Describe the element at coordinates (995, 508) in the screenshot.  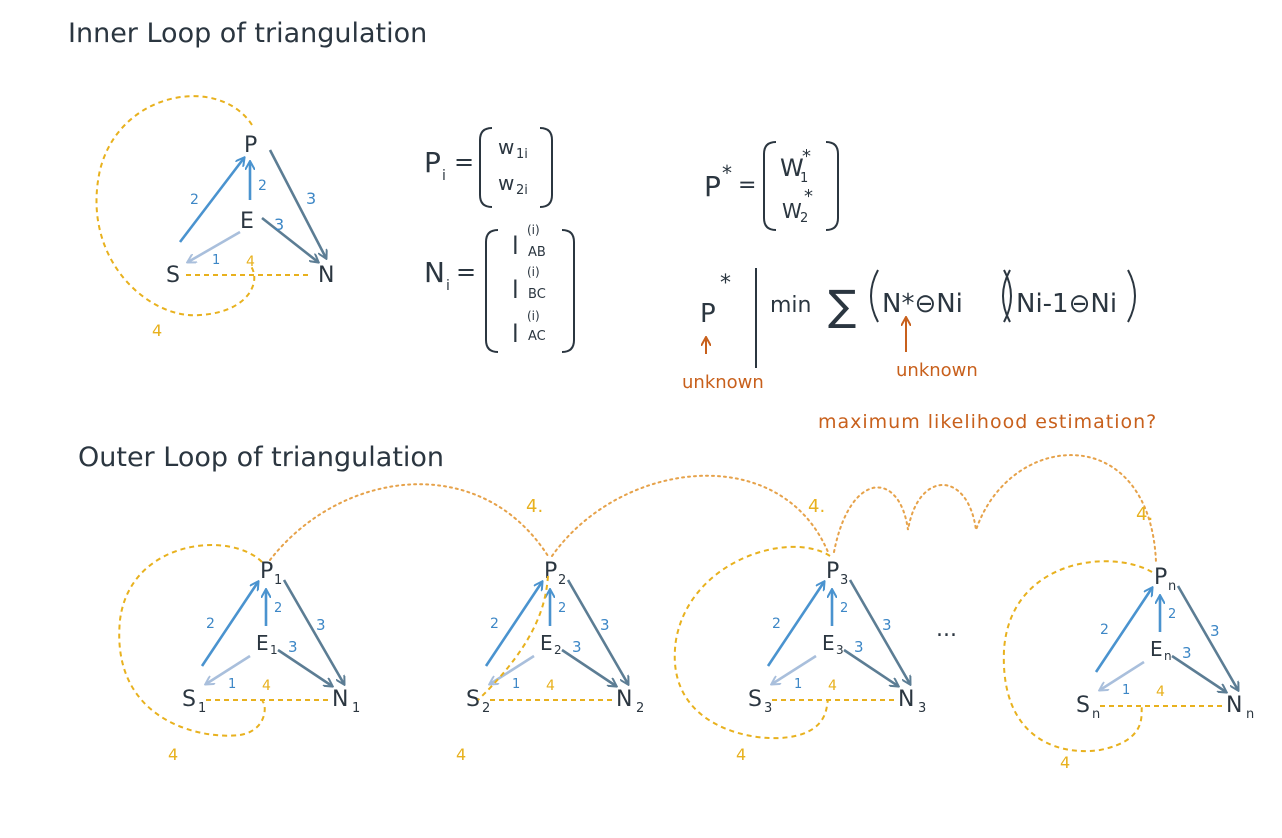
I see `connector-p3-pn` at that location.